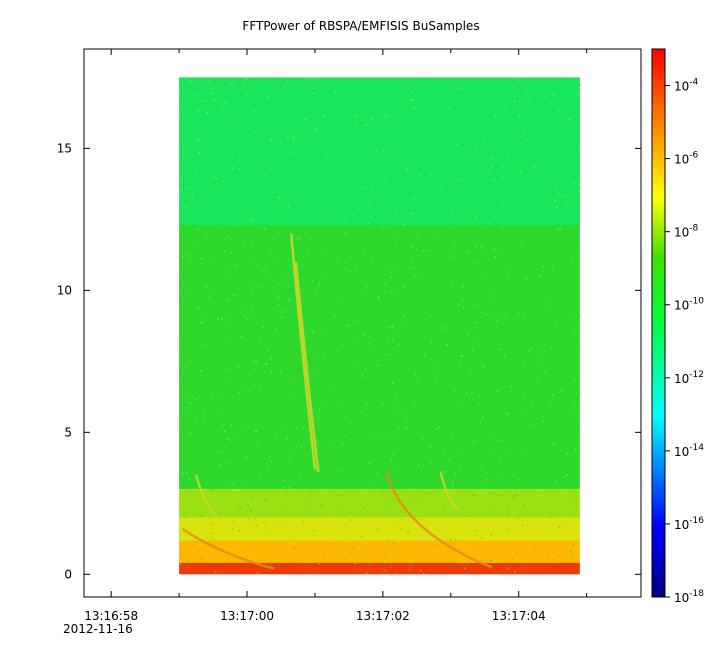 The width and height of the screenshot is (724, 656). Describe the element at coordinates (689, 305) in the screenshot. I see `colorbar-tick-label: 10⁻¹⁰` at that location.